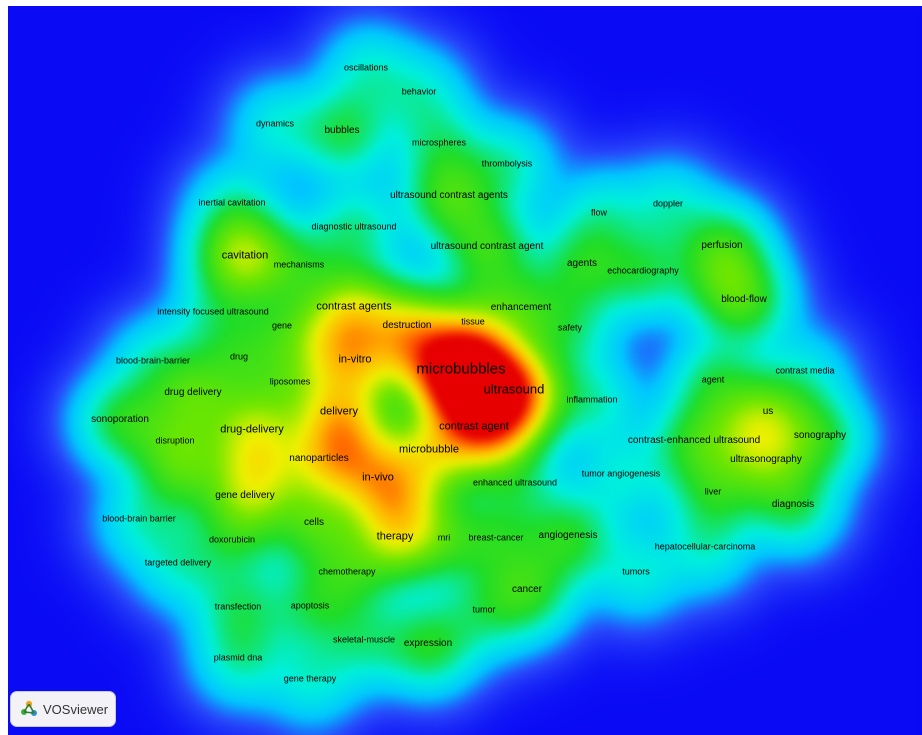  Describe the element at coordinates (238, 657) in the screenshot. I see `term-label: plasmid dna` at that location.